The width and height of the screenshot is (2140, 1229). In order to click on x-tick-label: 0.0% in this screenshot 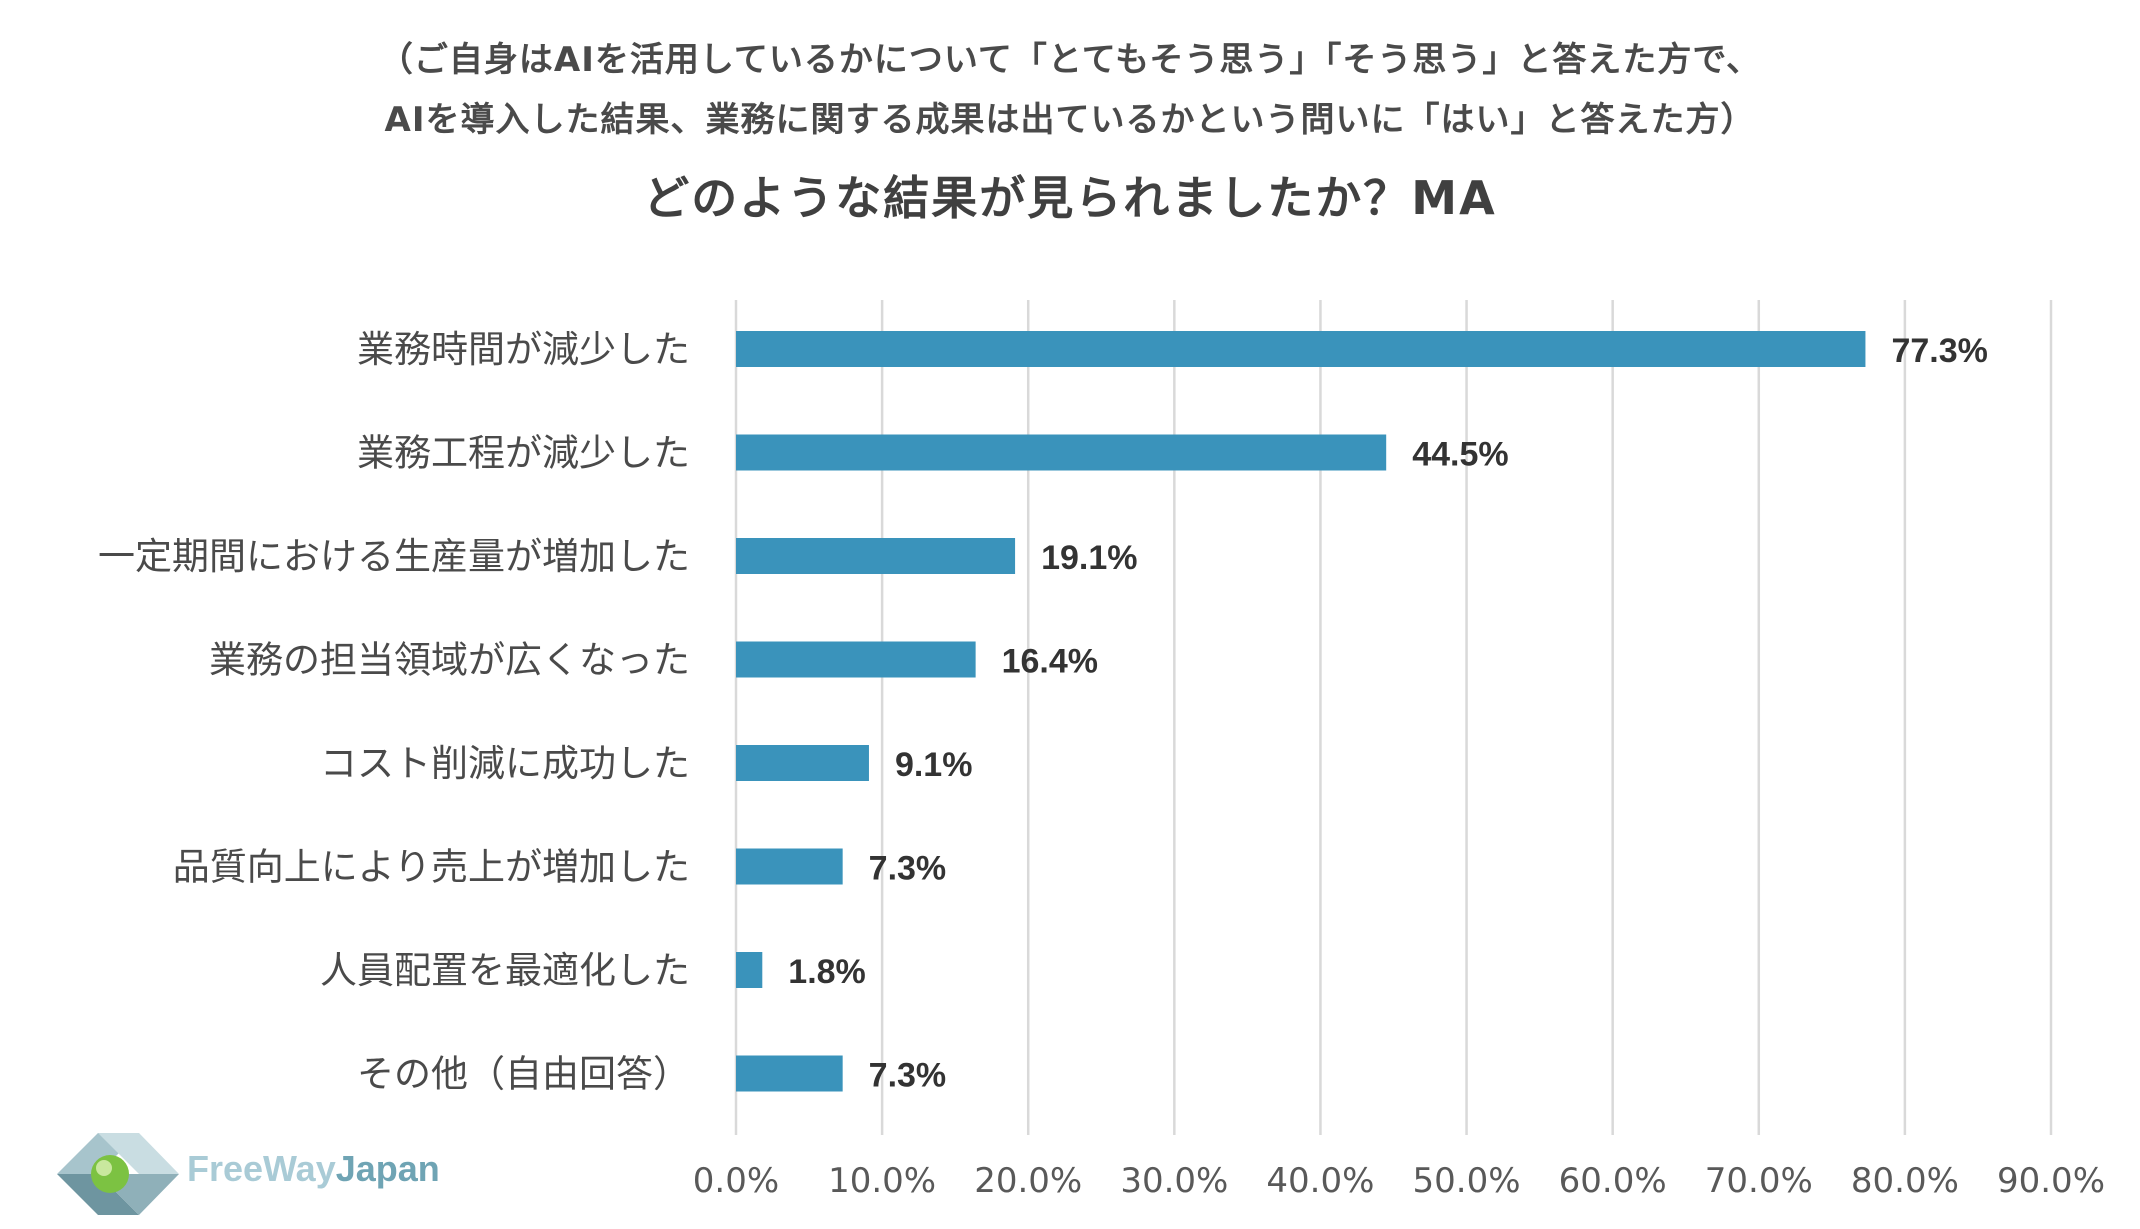, I will do `click(736, 1181)`.